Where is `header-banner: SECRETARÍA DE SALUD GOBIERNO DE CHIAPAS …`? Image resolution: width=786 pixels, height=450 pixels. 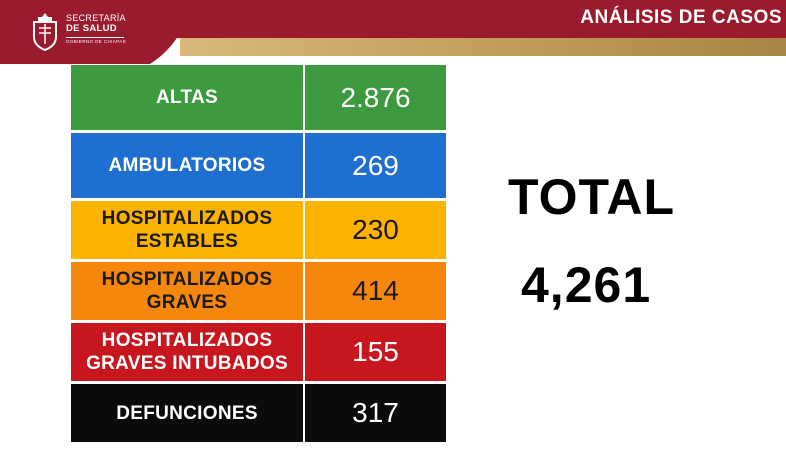
header-banner: SECRETARÍA DE SALUD GOBIERNO DE CHIAPAS … is located at coordinates (393, 32).